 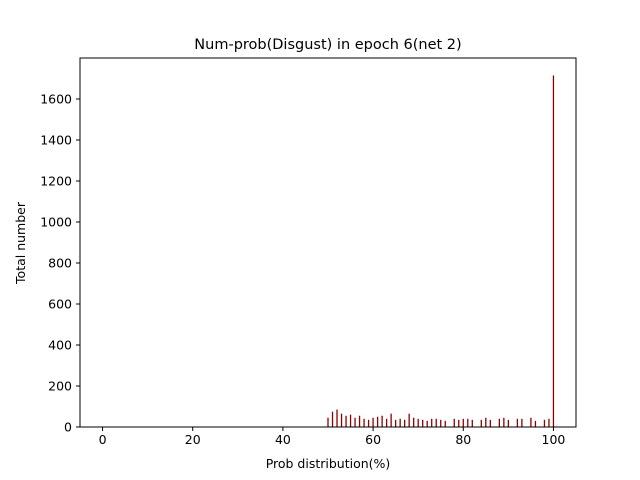 What do you see at coordinates (60, 304) in the screenshot?
I see `y-tick-label: 600` at bounding box center [60, 304].